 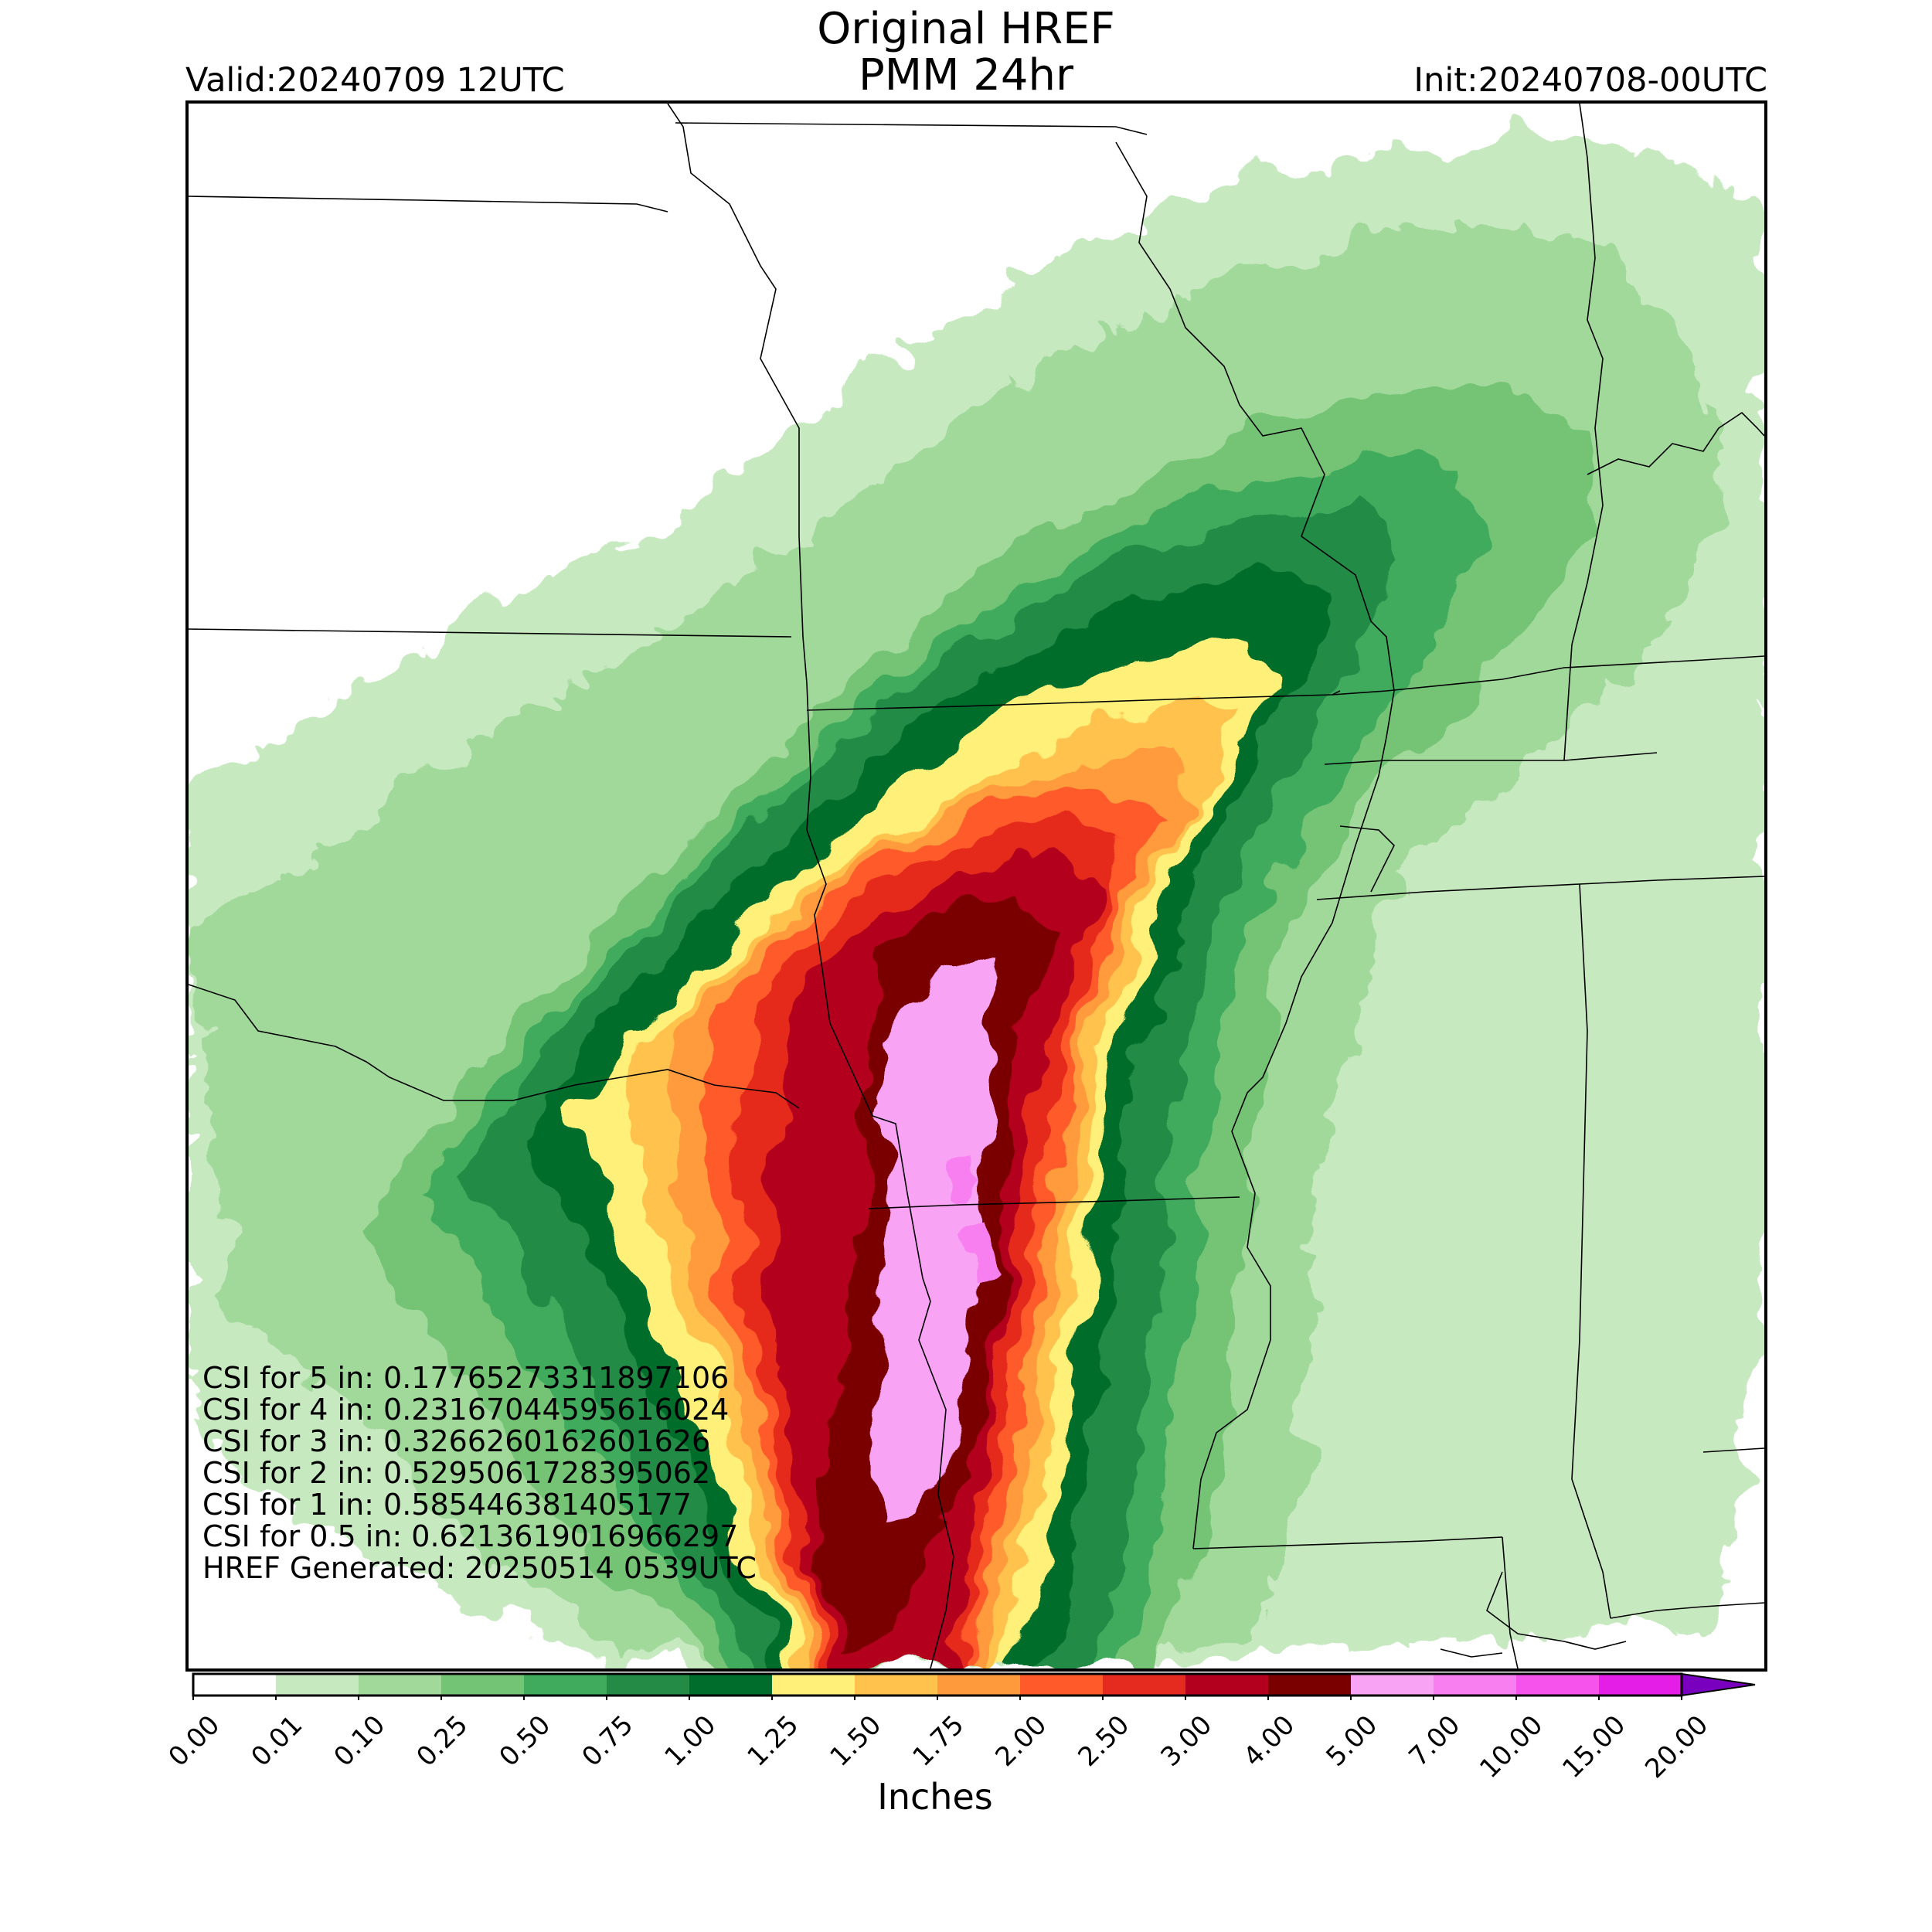 What do you see at coordinates (1435, 1741) in the screenshot?
I see `colorbar-tick-label: 7.00` at bounding box center [1435, 1741].